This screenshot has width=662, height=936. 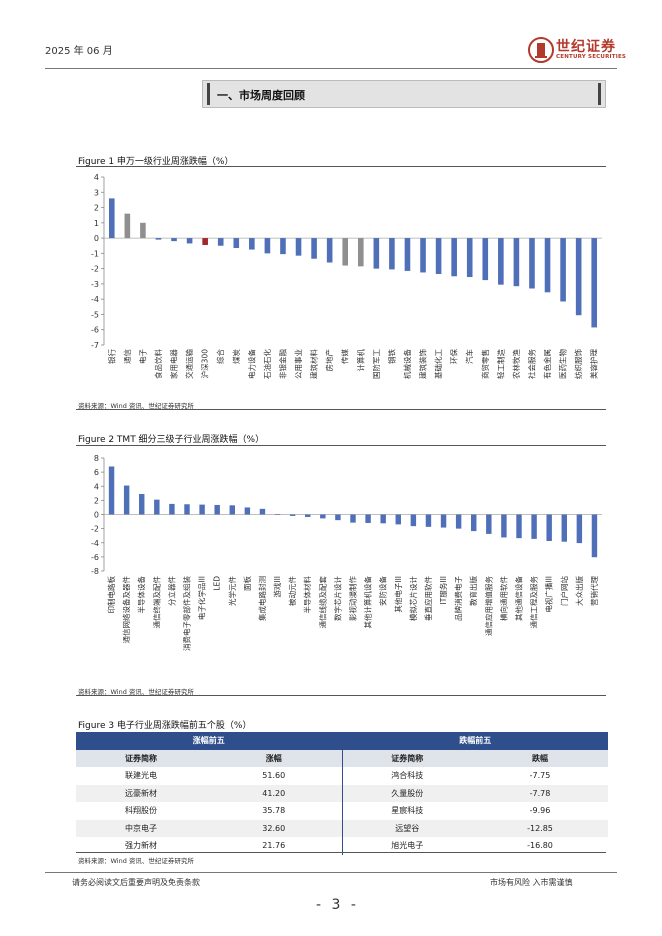 What do you see at coordinates (413, 598) in the screenshot?
I see `x-tick-label: 模拟芯片设计` at bounding box center [413, 598].